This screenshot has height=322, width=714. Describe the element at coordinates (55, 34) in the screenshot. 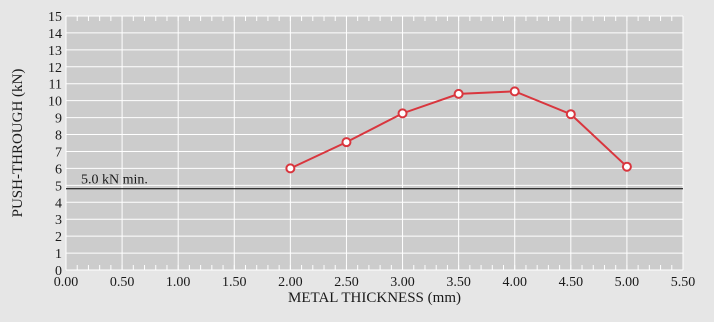

I see `y-tick-label: 14` at that location.